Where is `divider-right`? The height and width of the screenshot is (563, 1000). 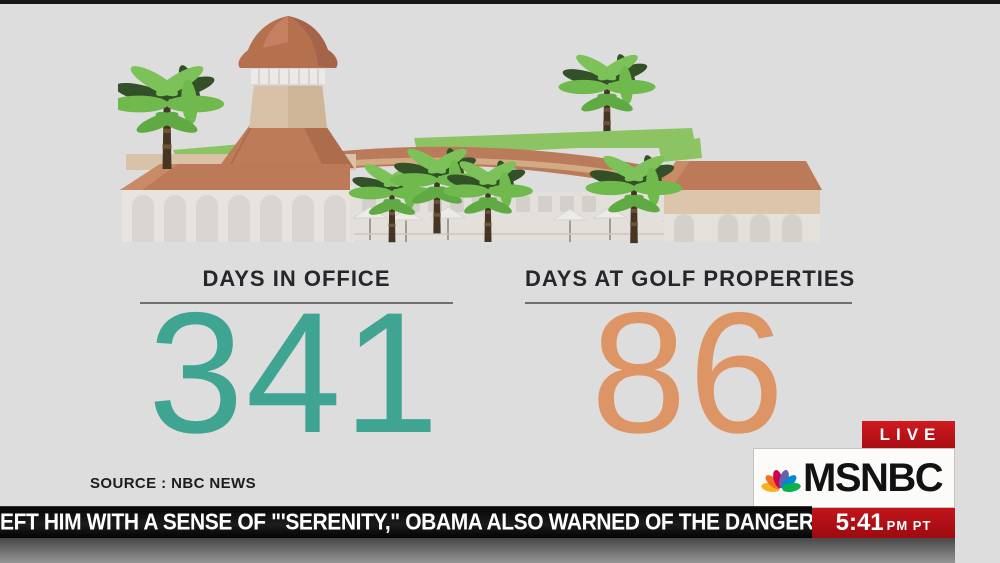 divider-right is located at coordinates (688, 303).